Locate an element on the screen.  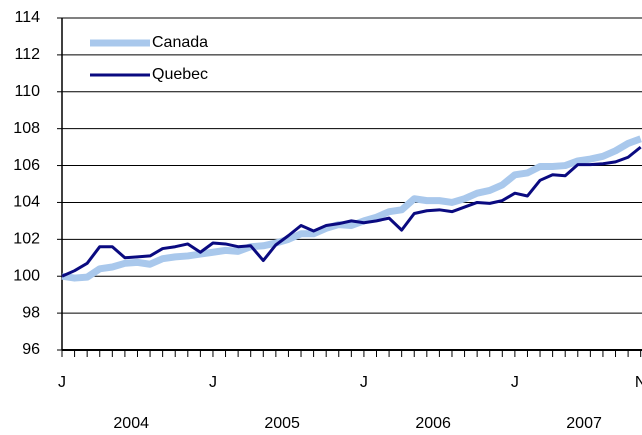
legend-label: Quebec is located at coordinates (180, 74).